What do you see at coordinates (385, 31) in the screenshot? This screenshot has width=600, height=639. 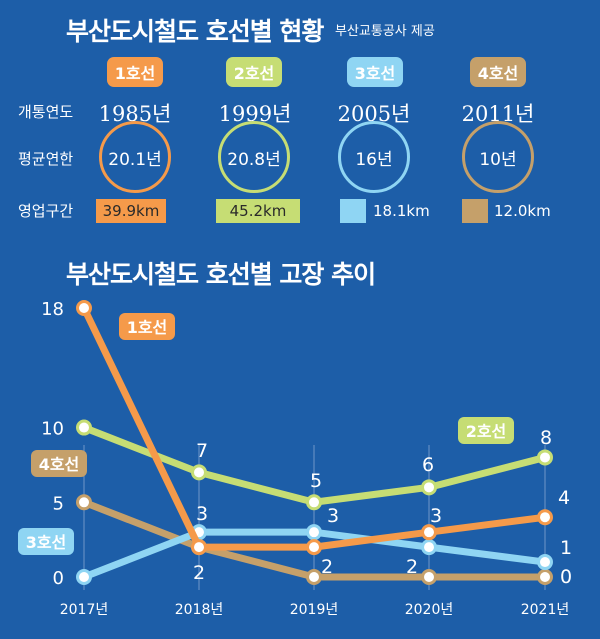 I see `source-note: 부산교통공사 제공` at bounding box center [385, 31].